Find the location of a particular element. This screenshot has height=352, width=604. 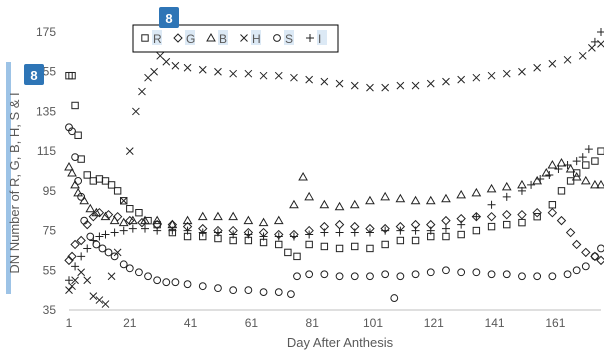

y-tick-label: 55 is located at coordinates (50, 270).